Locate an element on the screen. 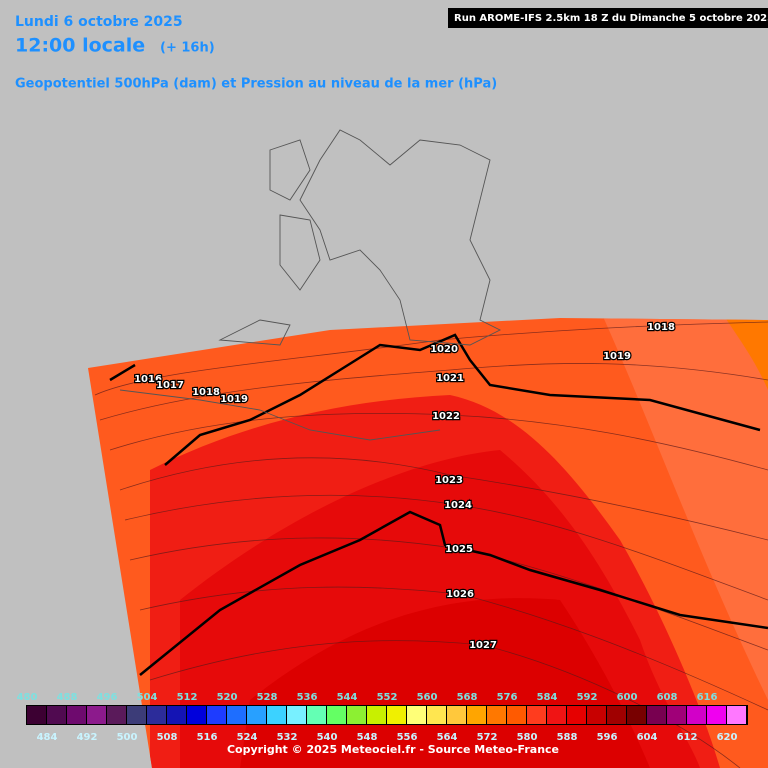 Image resolution: width=768 pixels, height=768 pixels. colorbar-label: 592 is located at coordinates (587, 697).